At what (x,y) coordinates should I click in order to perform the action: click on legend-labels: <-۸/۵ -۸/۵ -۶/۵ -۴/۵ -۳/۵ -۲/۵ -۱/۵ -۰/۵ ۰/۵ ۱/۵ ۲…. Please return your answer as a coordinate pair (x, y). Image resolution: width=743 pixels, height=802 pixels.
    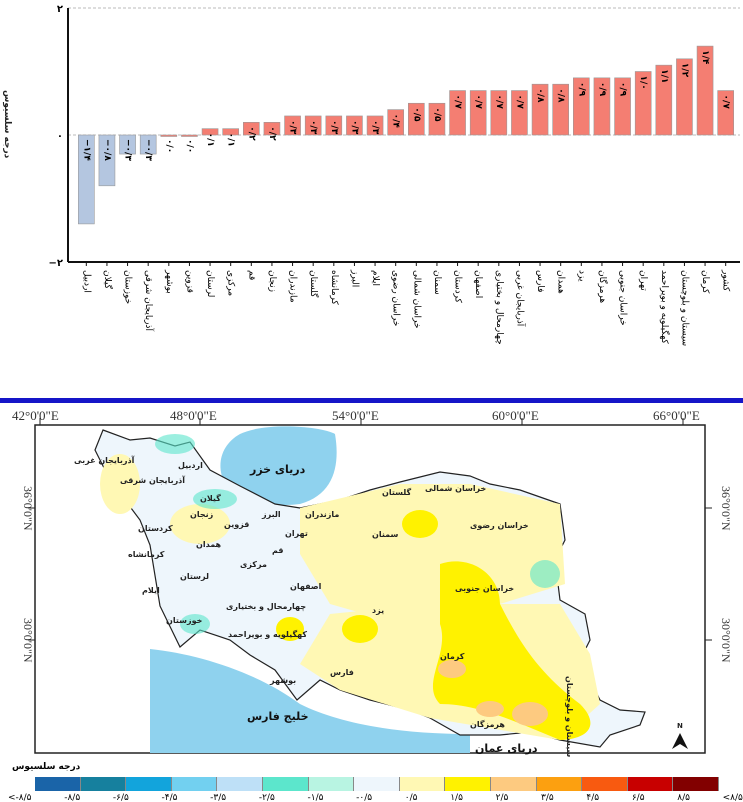
    Looking at the image, I should click on (375, 797).